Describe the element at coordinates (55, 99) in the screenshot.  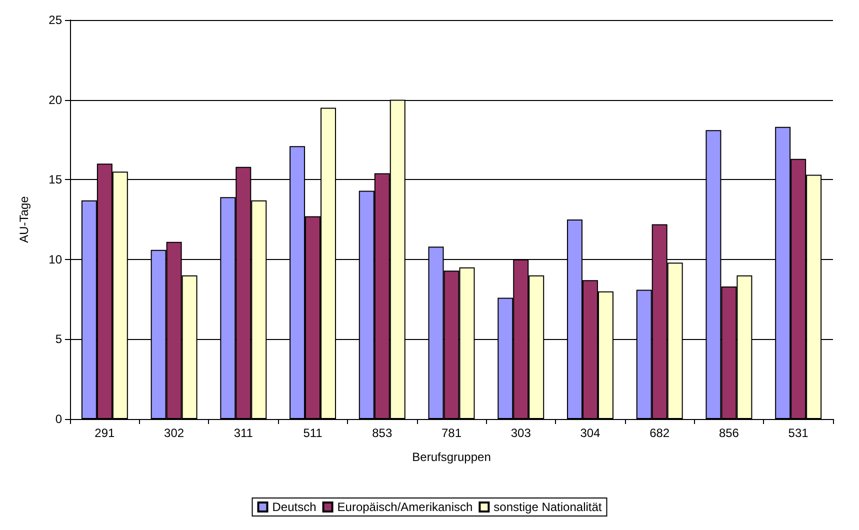
I see `y-tick-label: 20` at that location.